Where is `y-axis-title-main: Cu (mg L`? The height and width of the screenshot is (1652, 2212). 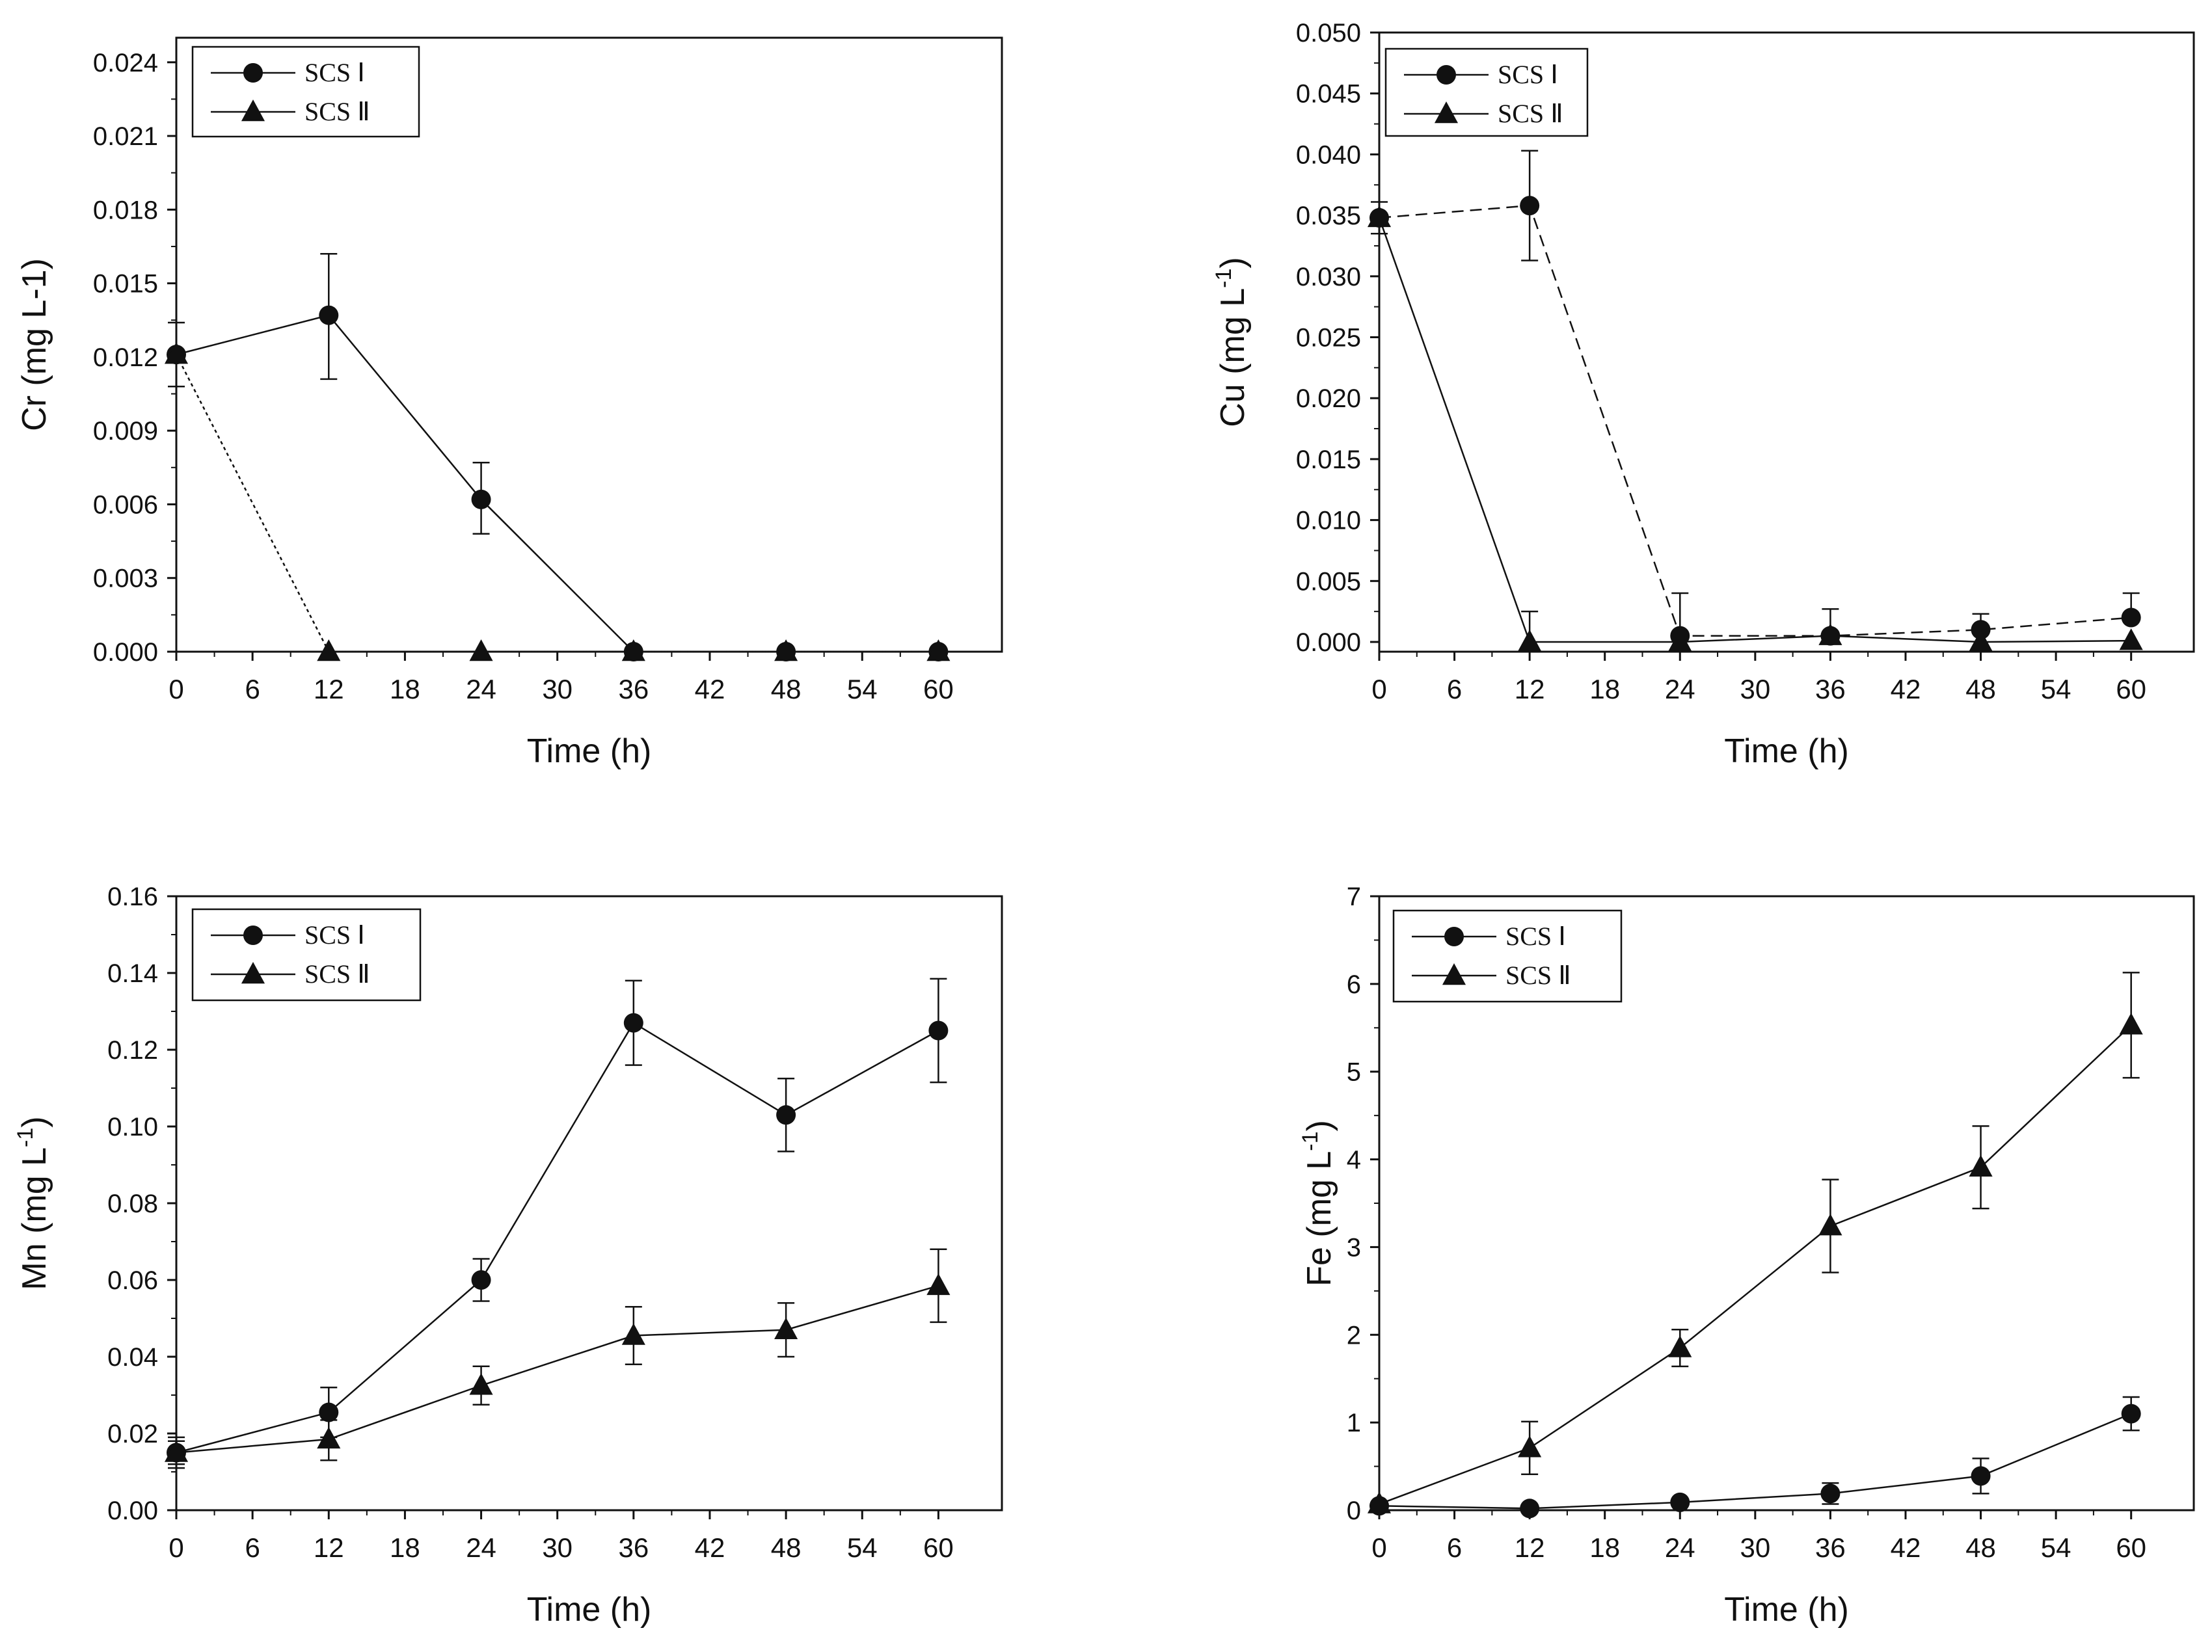 y-axis-title-main: Cu (mg L is located at coordinates (1233, 358).